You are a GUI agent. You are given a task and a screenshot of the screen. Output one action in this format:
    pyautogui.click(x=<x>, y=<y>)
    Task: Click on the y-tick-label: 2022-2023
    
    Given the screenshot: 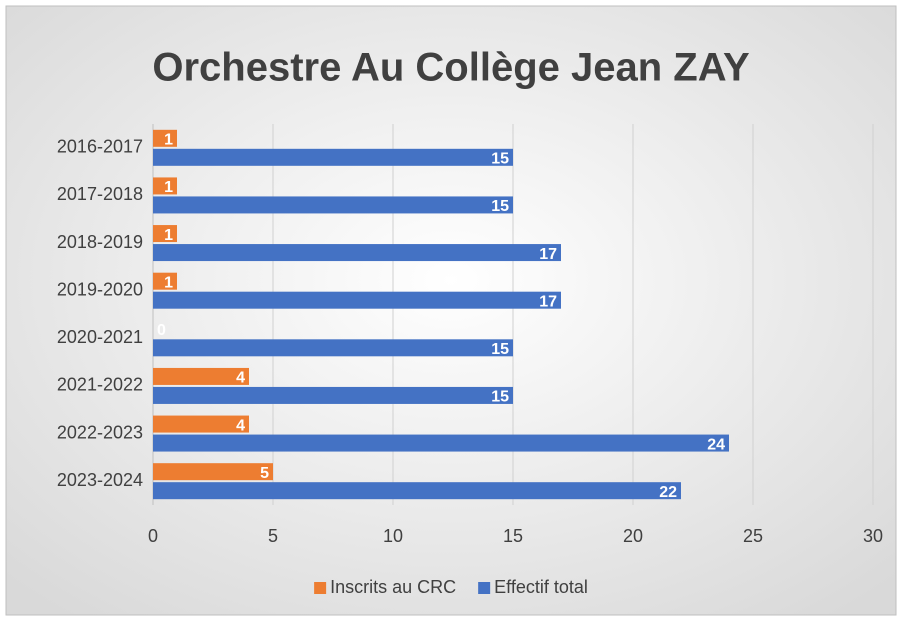 What is the action you would take?
    pyautogui.click(x=100, y=432)
    